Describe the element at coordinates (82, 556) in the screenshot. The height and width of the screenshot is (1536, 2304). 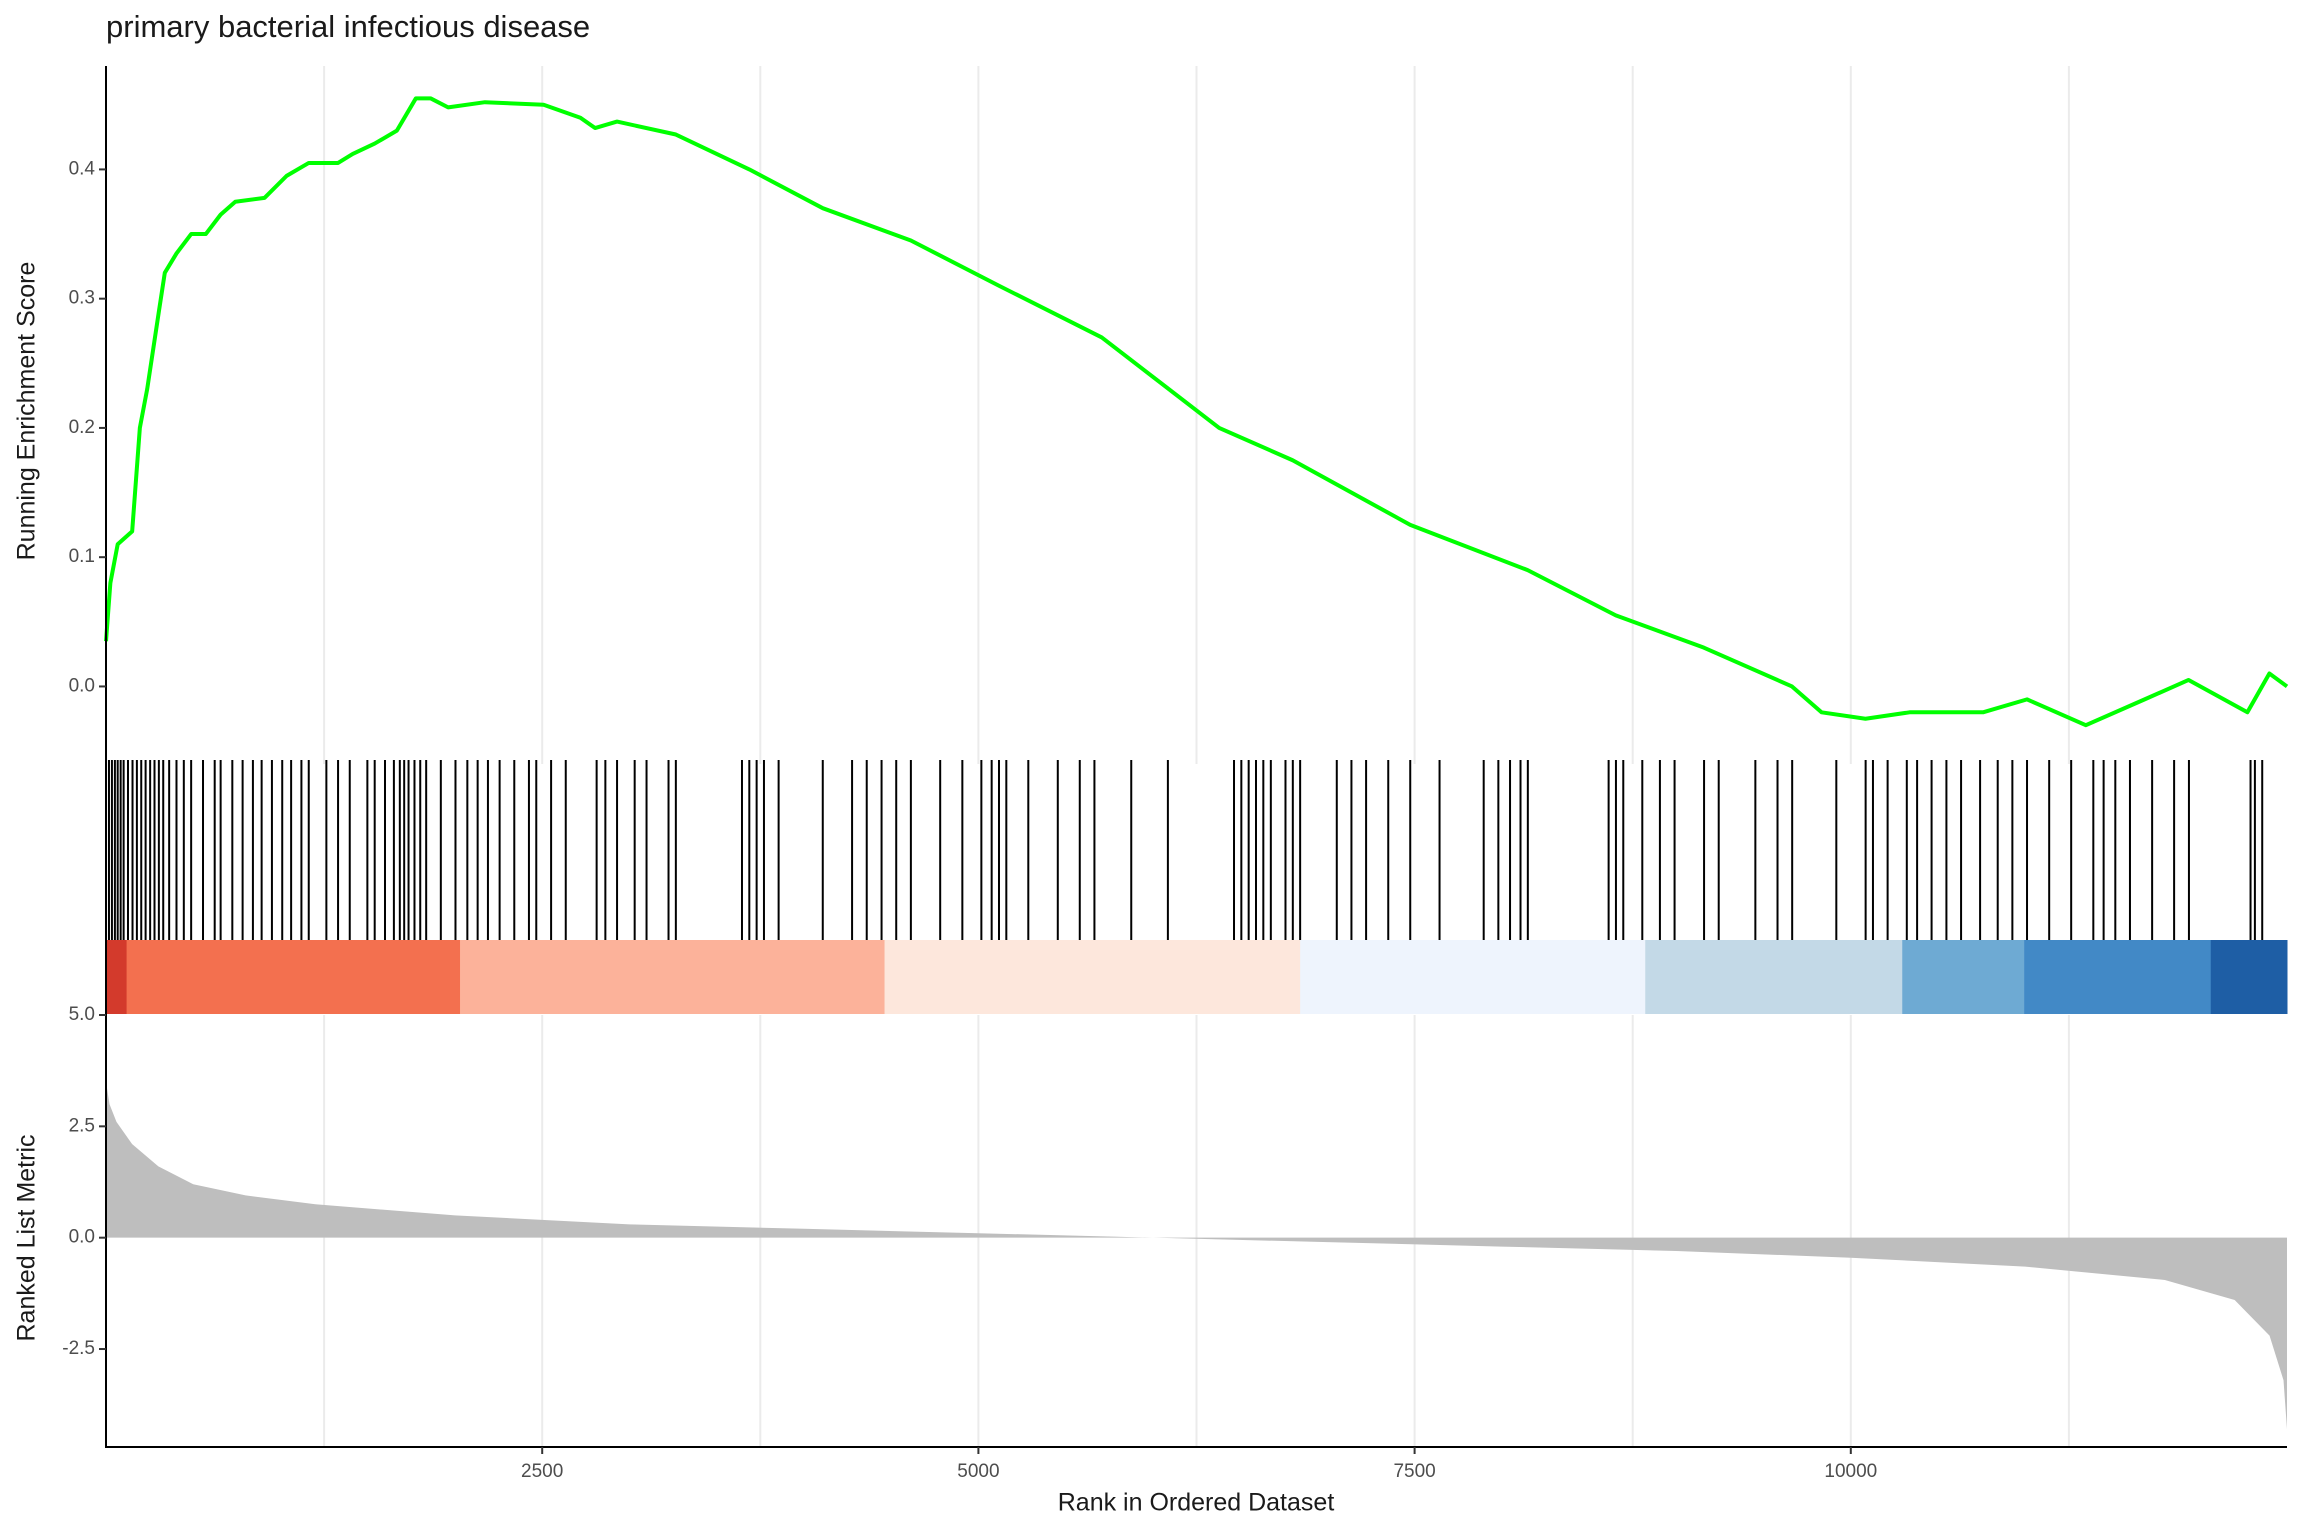
I see `y-tick-label: 0.1` at that location.